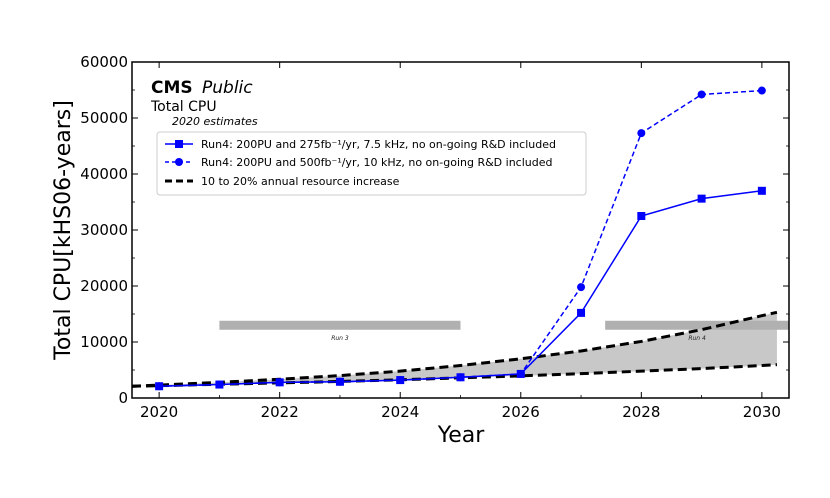 The width and height of the screenshot is (830, 498). I want to click on x-tick-label: 2030, so click(762, 412).